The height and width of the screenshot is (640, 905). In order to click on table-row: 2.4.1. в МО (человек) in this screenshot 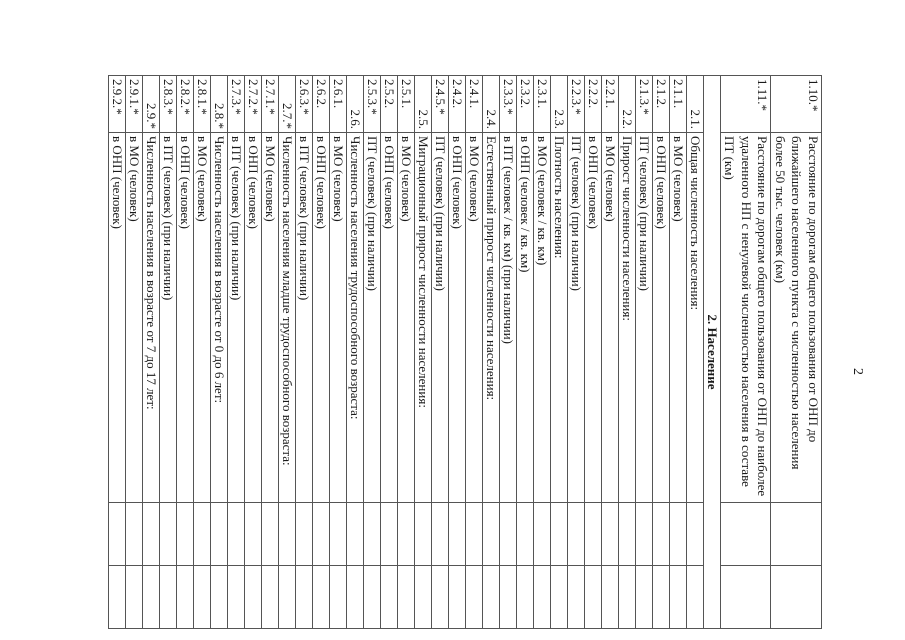, I will do `click(474, 352)`.